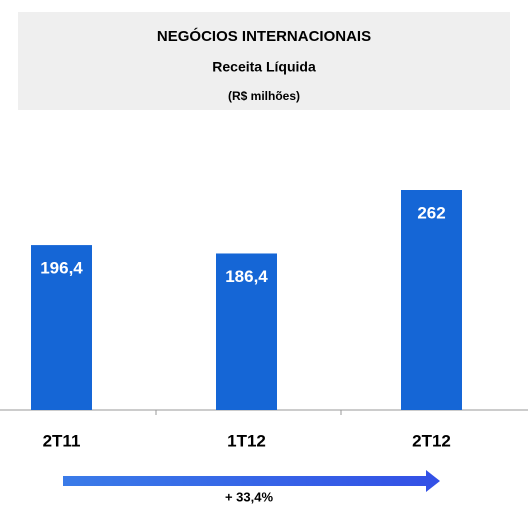 The height and width of the screenshot is (507, 528). Describe the element at coordinates (264, 67) in the screenshot. I see `chart-subtitle: Receita Líquida` at that location.